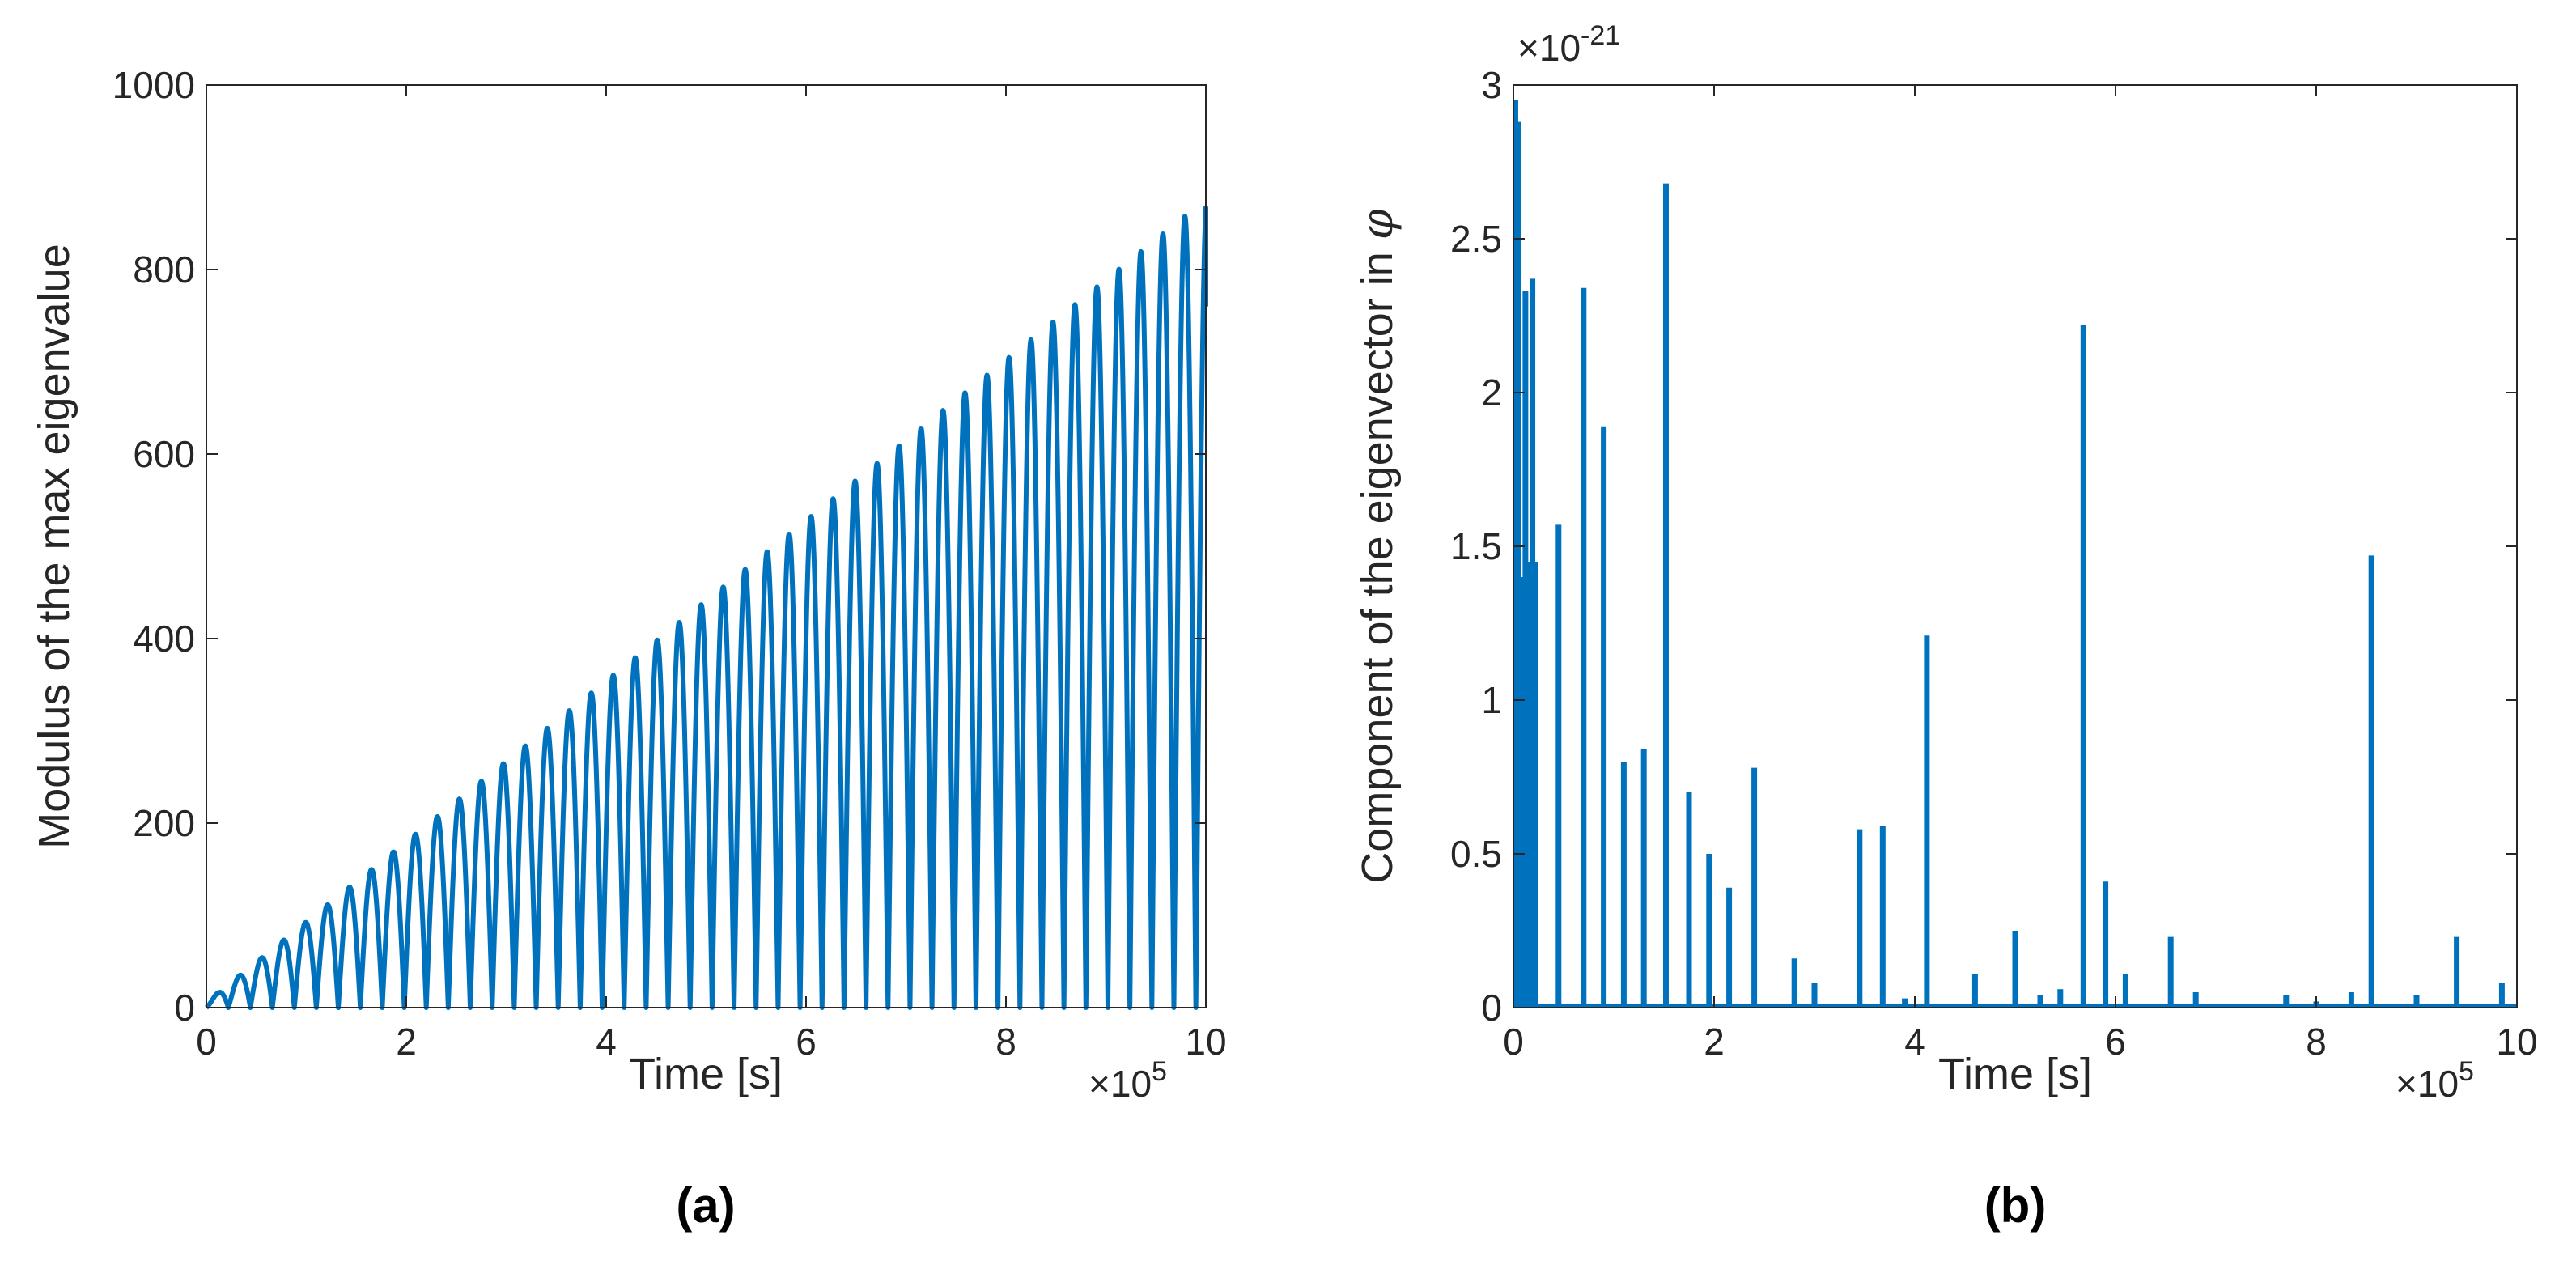 Image resolution: width=2576 pixels, height=1265 pixels. What do you see at coordinates (1513, 1042) in the screenshot?
I see `chart-b-xtick-label: 0` at bounding box center [1513, 1042].